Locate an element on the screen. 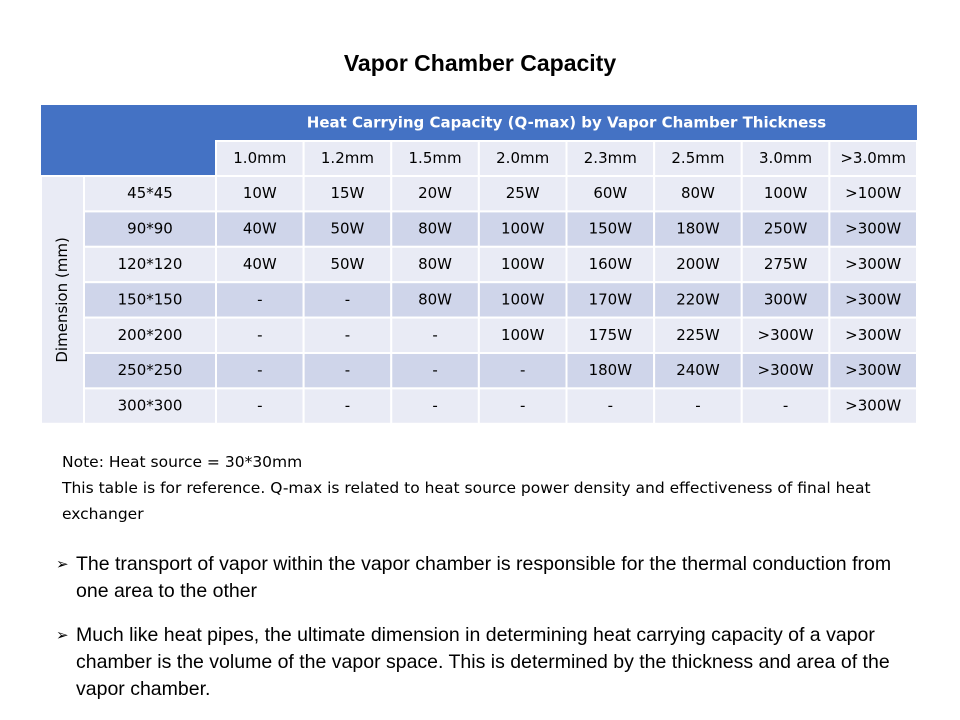  capacity: 175W is located at coordinates (611, 335).